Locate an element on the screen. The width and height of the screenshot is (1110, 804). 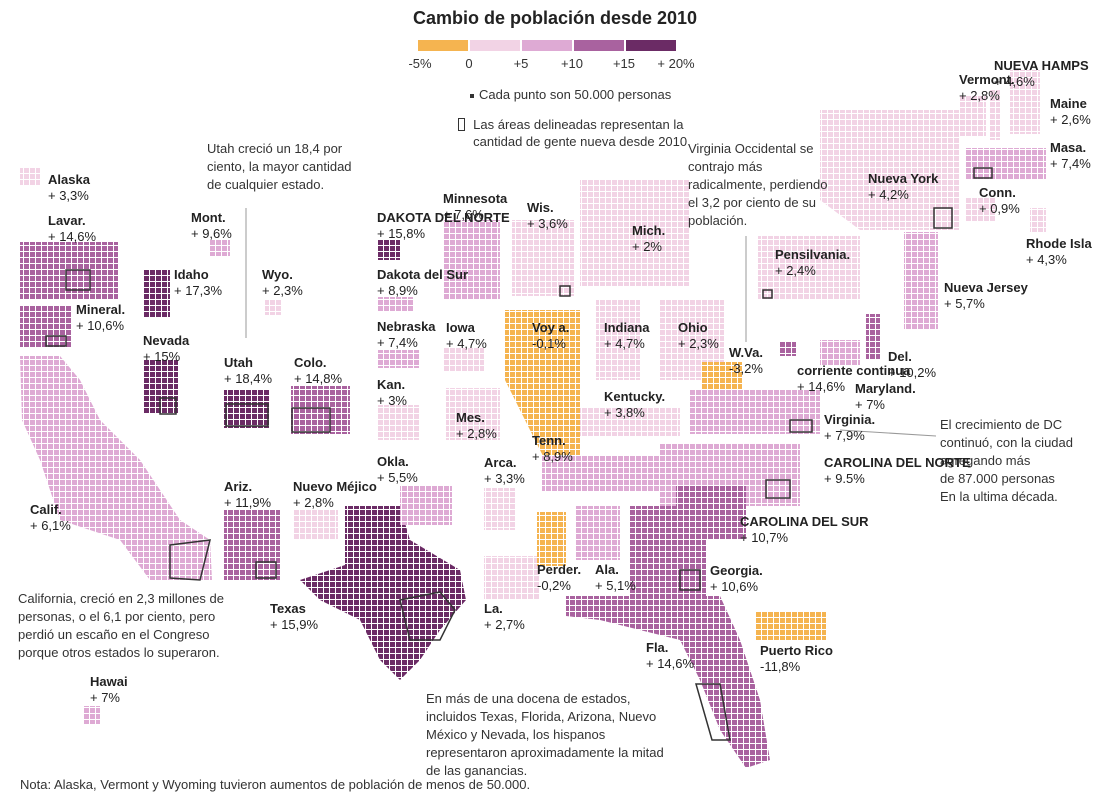
state-dots-nuevo-m-jico is located at coordinates (315, 525).